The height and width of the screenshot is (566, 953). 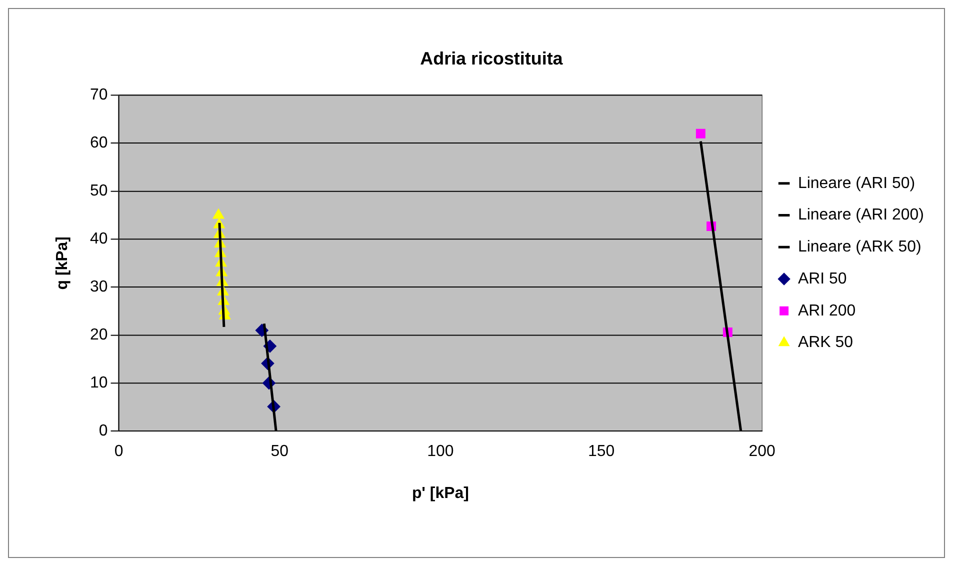 I want to click on x-tick-label: 0, so click(x=119, y=451).